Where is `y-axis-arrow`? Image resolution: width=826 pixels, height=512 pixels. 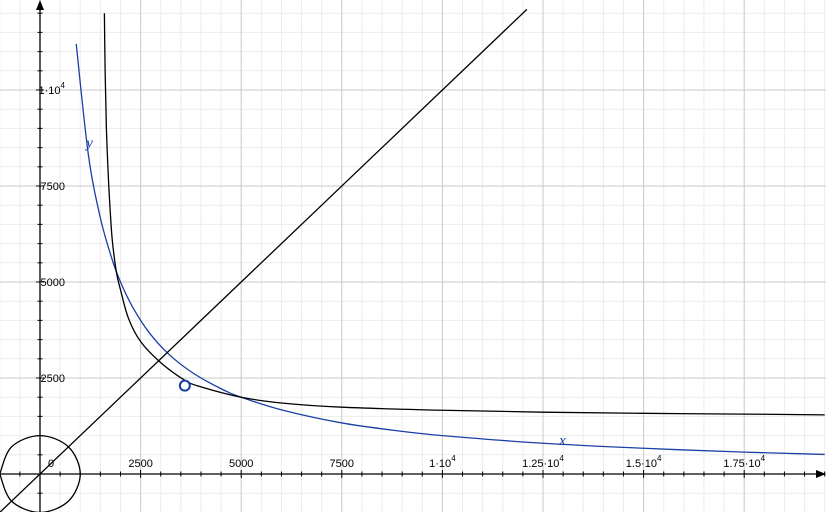
y-axis-arrow is located at coordinates (40, 5).